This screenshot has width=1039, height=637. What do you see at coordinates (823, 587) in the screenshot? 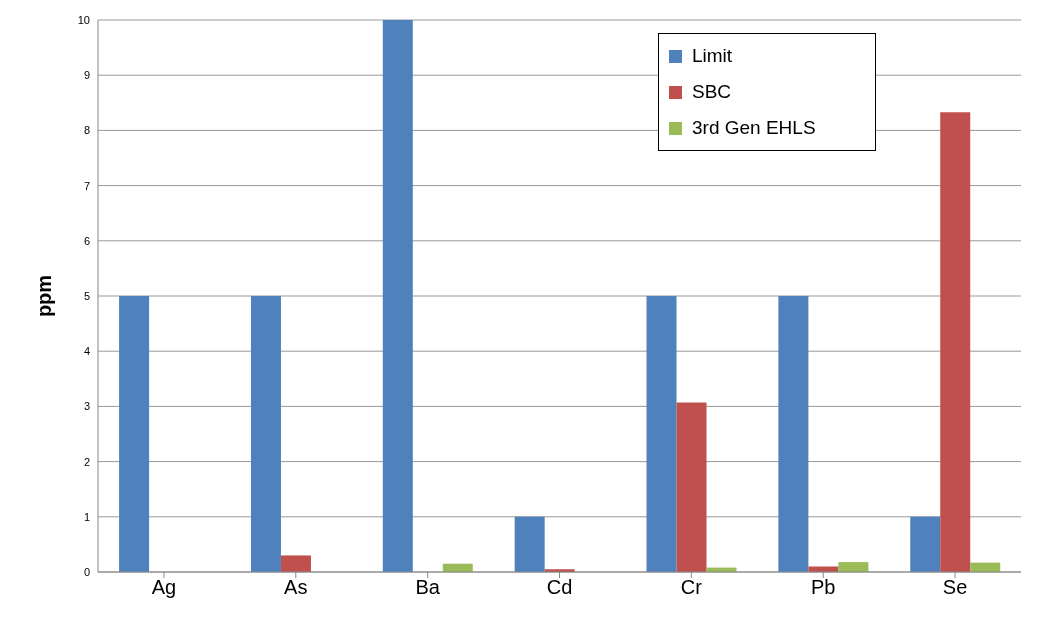
I see `x-tick-label: Pb` at bounding box center [823, 587].